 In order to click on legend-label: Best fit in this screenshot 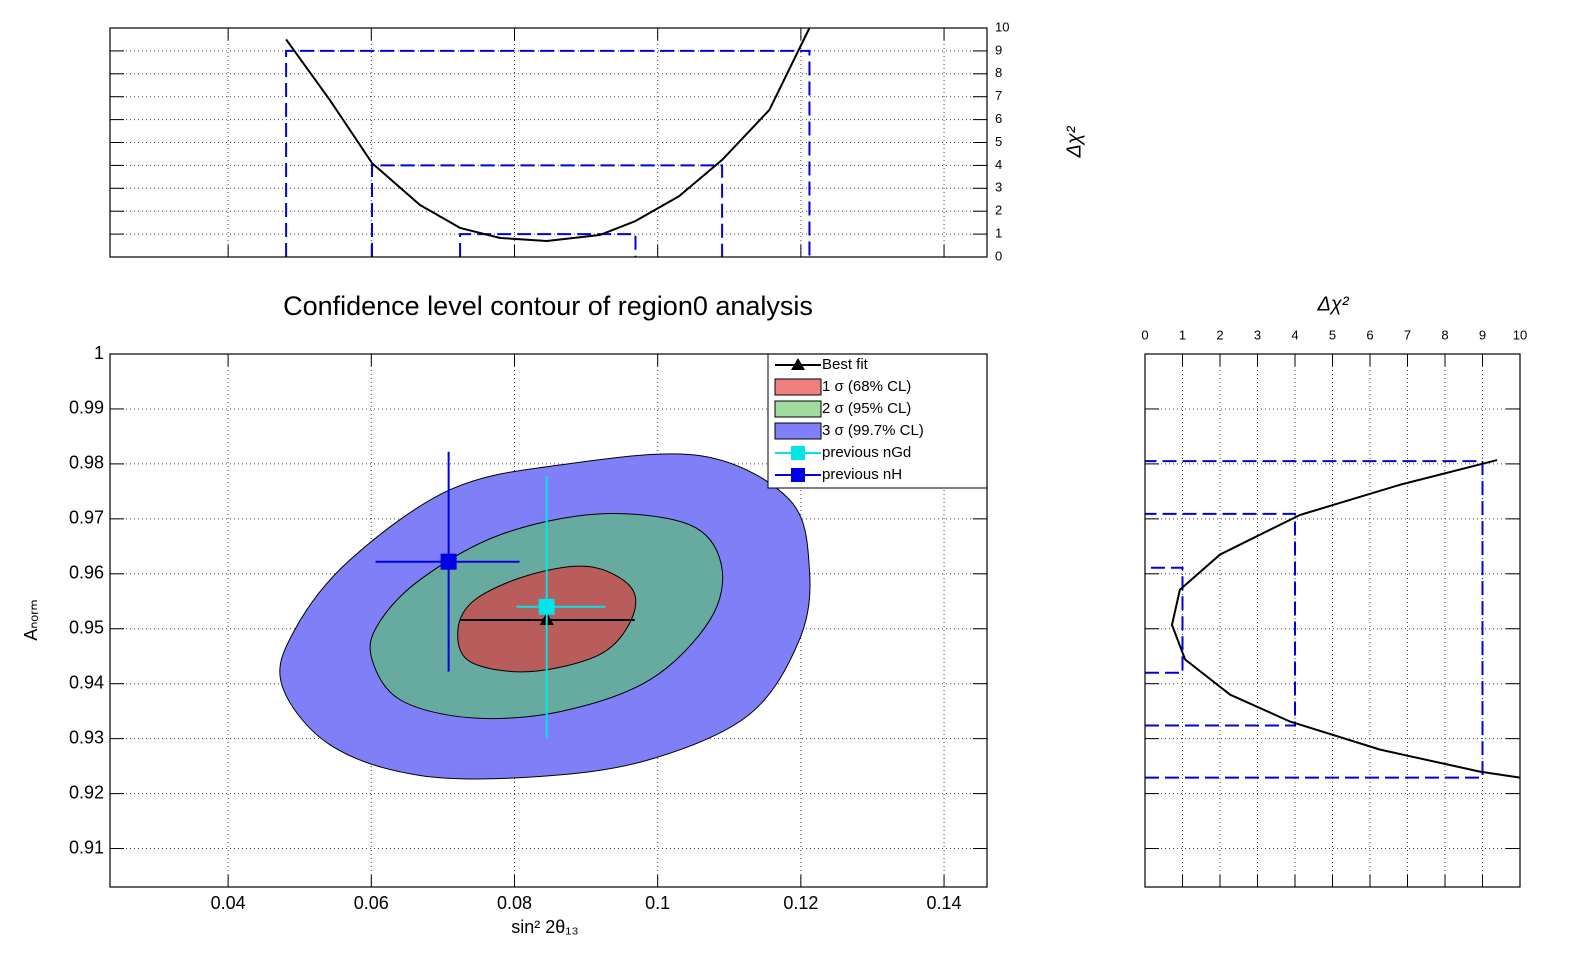, I will do `click(845, 364)`.